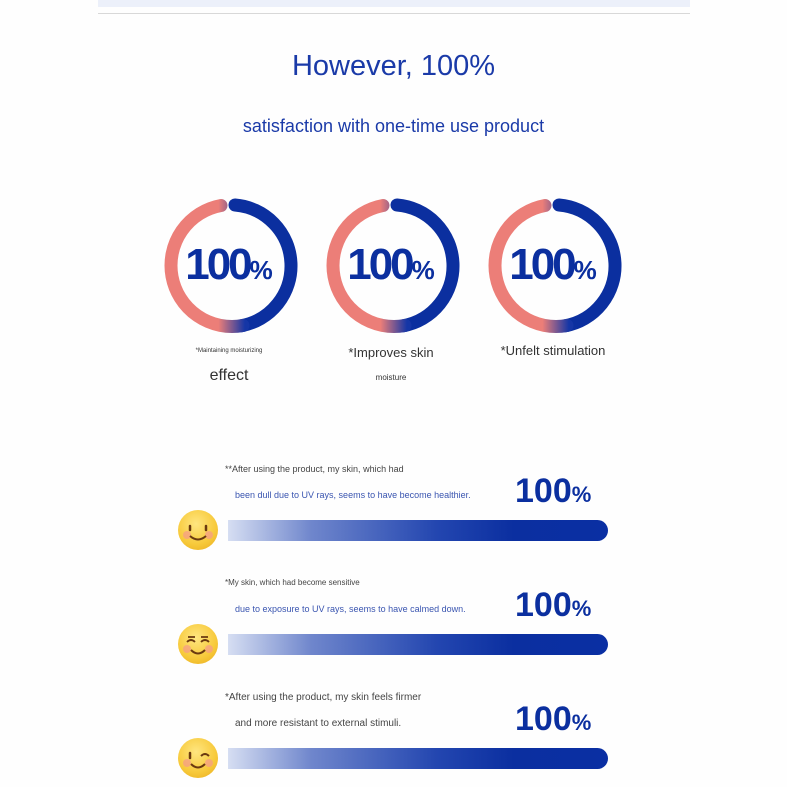  Describe the element at coordinates (198, 530) in the screenshot. I see `smiling-face-icon` at that location.